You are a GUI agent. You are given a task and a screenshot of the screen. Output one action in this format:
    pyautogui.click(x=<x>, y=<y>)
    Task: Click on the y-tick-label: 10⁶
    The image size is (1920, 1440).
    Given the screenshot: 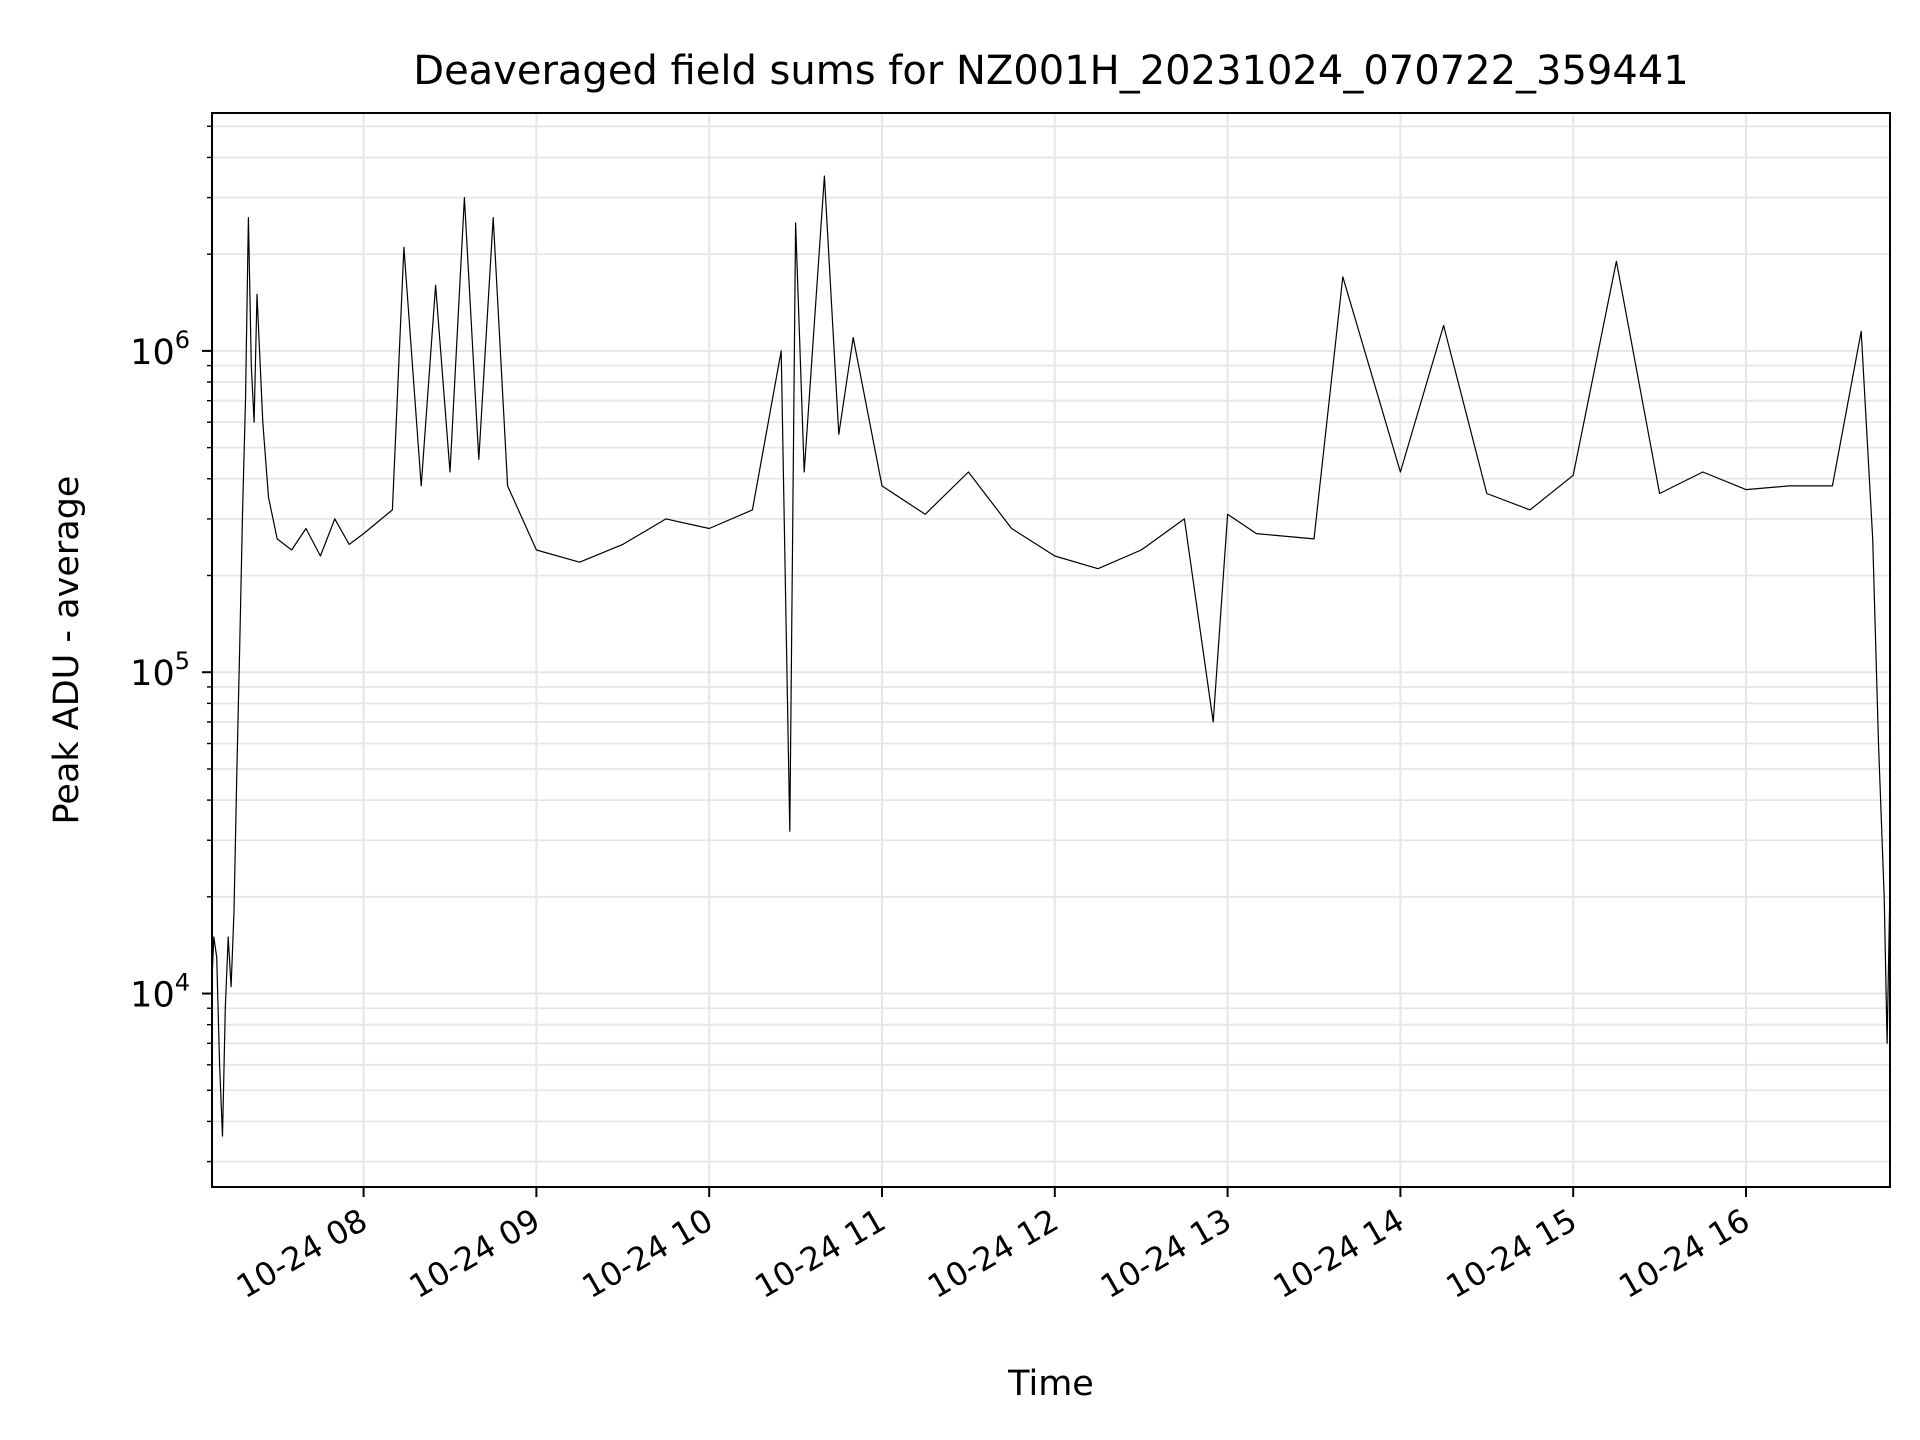 What is the action you would take?
    pyautogui.click(x=160, y=349)
    